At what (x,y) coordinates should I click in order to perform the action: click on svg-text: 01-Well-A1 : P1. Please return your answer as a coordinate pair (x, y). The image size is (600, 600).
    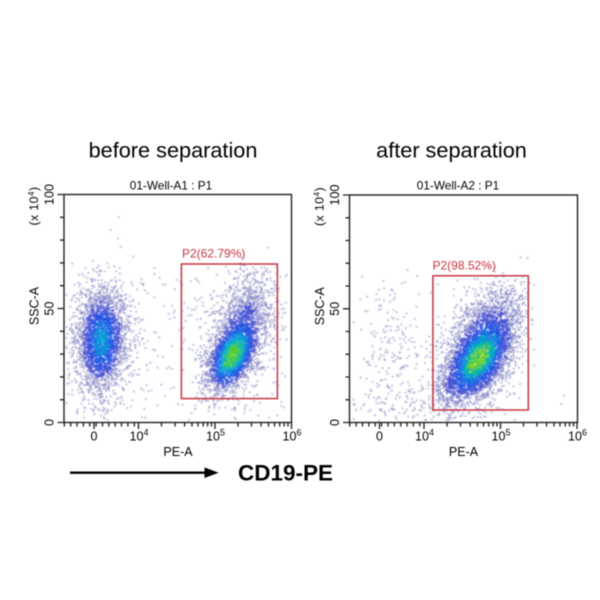
    Looking at the image, I should click on (171, 186).